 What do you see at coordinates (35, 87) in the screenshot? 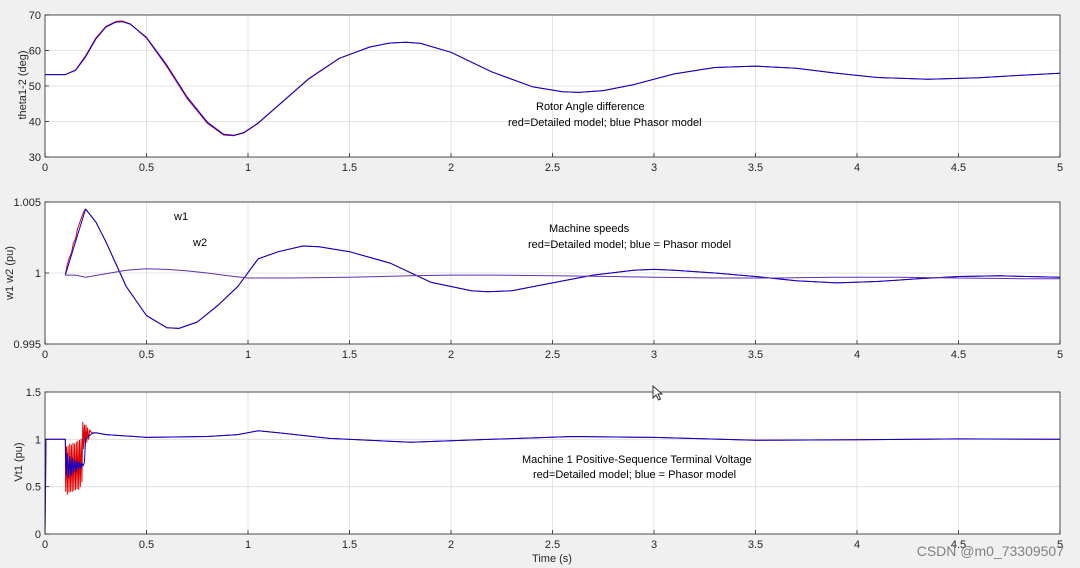
I see `y-tick-label: 50` at bounding box center [35, 87].